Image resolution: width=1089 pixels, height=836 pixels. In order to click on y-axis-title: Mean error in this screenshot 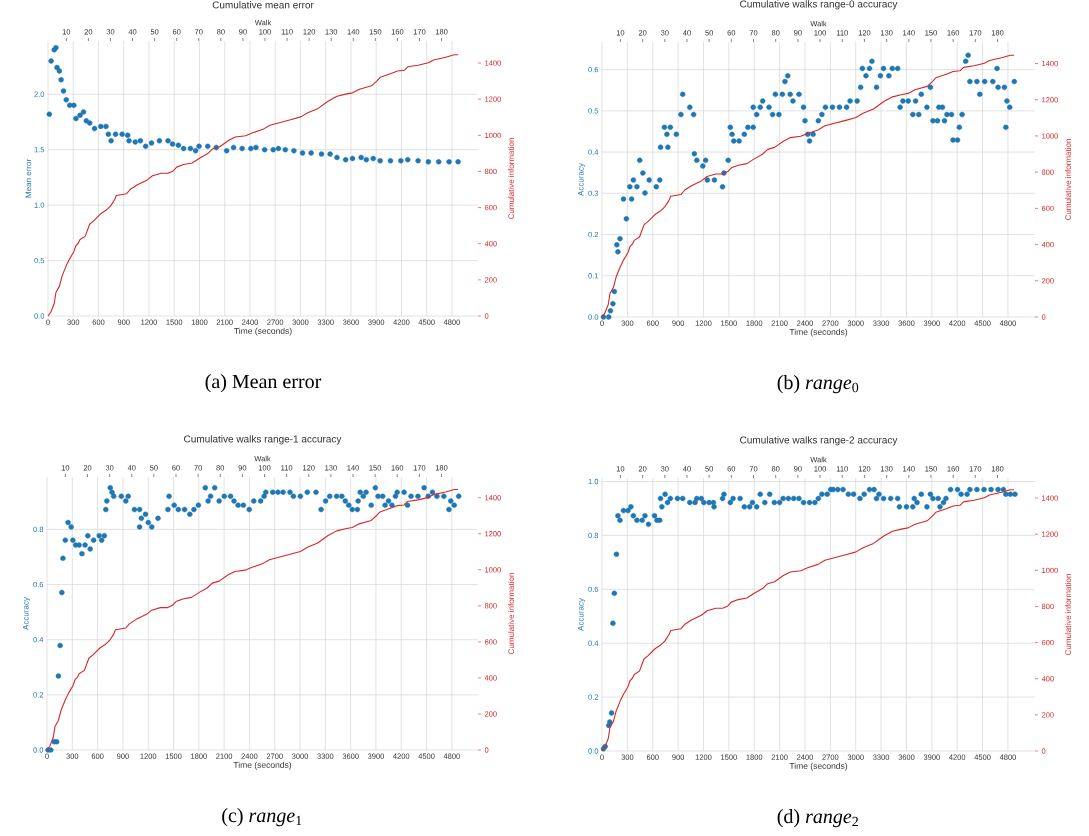, I will do `click(28, 178)`.